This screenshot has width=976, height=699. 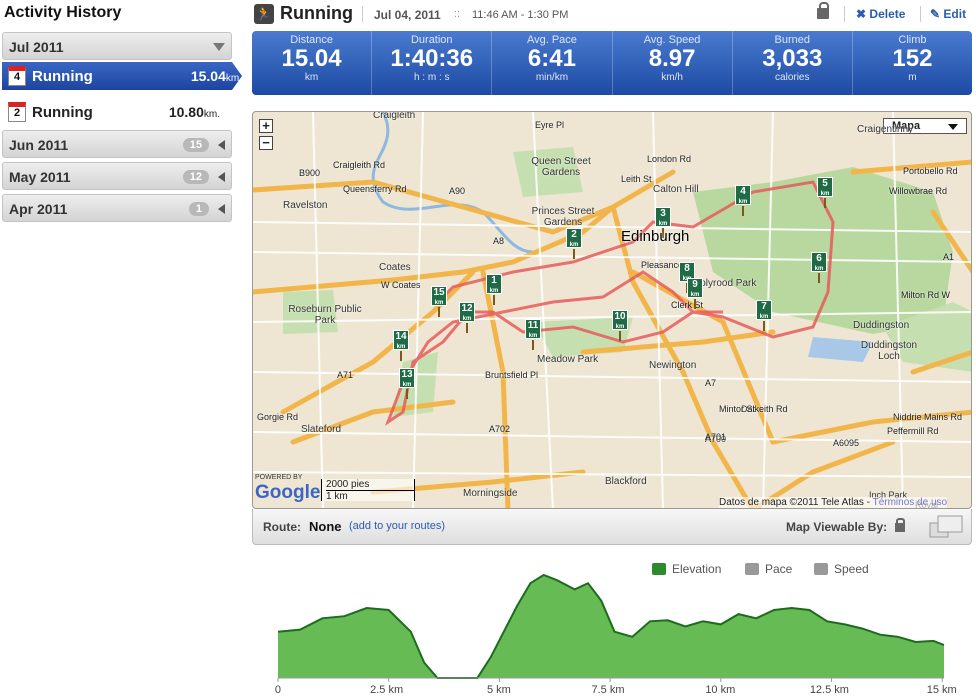 I want to click on km-marker: 12 km, so click(x=467, y=317).